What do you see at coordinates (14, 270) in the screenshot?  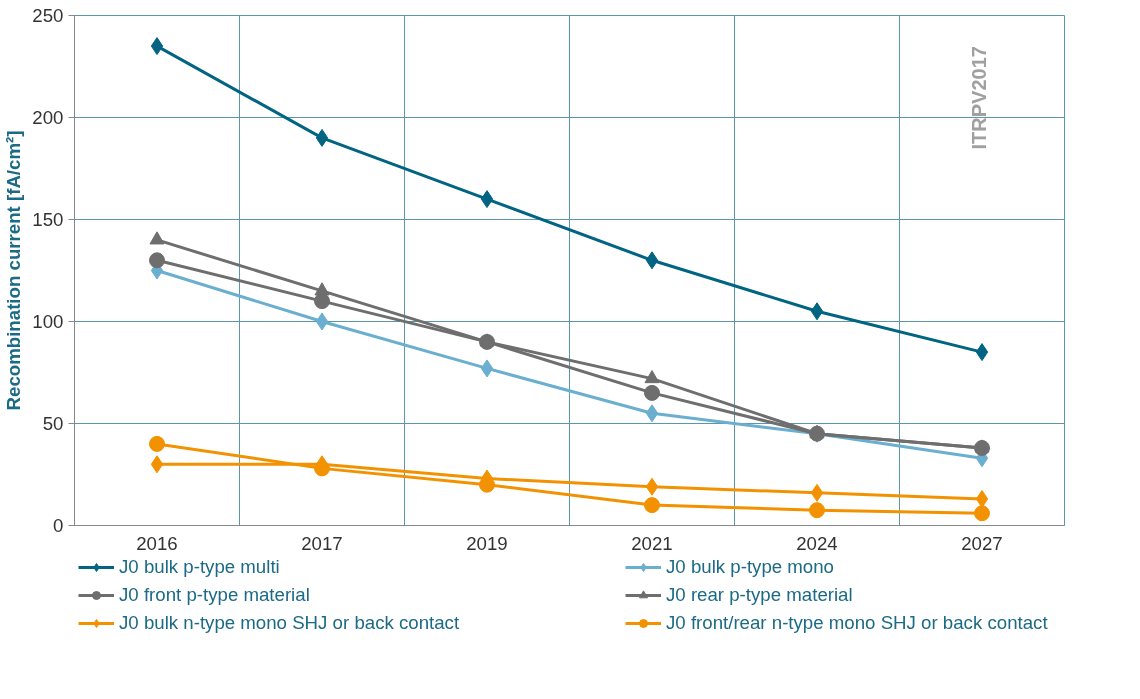 I see `y-axis-title: Recombination current [fA/cm²]` at bounding box center [14, 270].